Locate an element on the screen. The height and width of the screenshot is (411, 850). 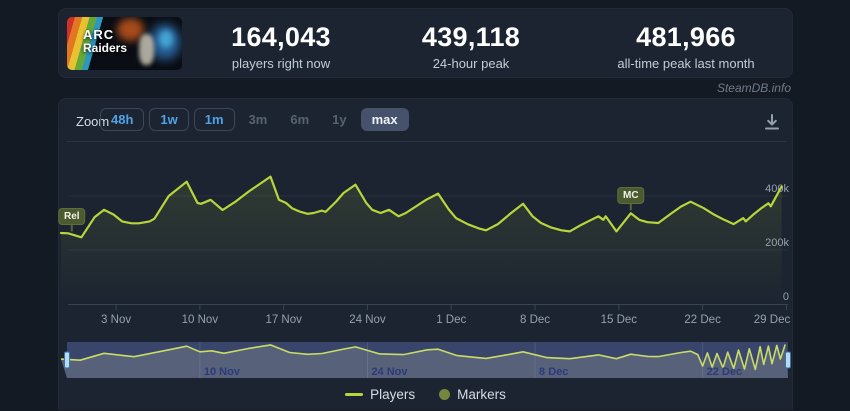
download-icon is located at coordinates (772, 122).